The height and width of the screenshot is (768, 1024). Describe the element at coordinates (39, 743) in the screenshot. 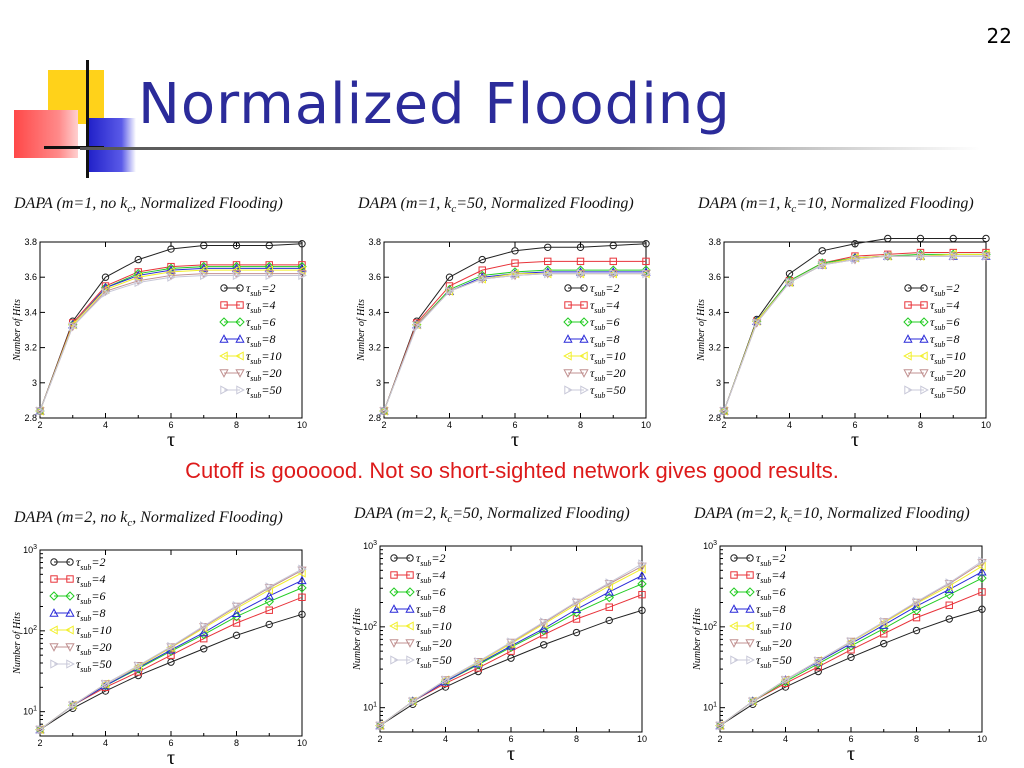

I see `x-tick-label: 2` at that location.